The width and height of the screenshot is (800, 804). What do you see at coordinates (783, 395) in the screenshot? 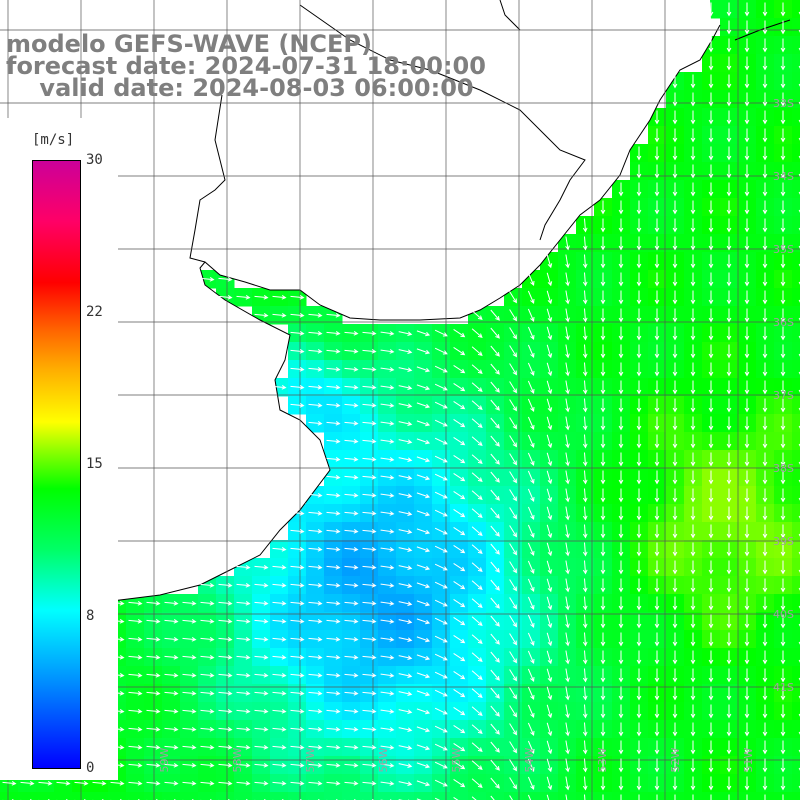
I see `lat-label: 37S` at bounding box center [783, 395].